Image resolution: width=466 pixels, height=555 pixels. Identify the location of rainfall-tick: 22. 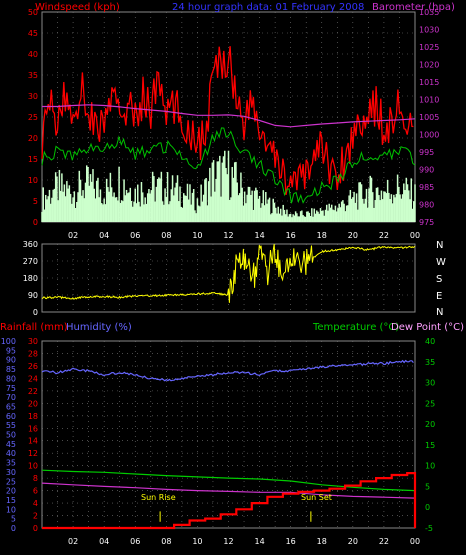
(33, 391).